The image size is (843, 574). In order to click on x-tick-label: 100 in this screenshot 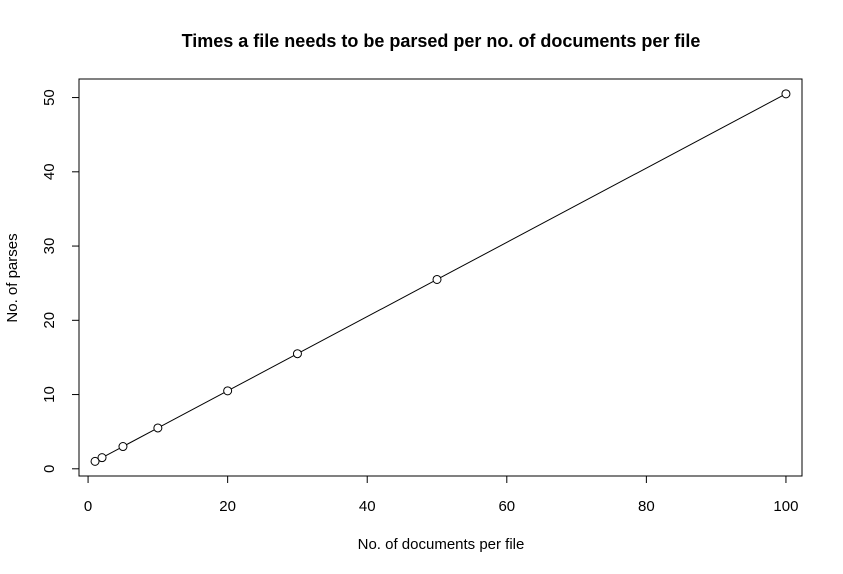, I will do `click(785, 506)`.